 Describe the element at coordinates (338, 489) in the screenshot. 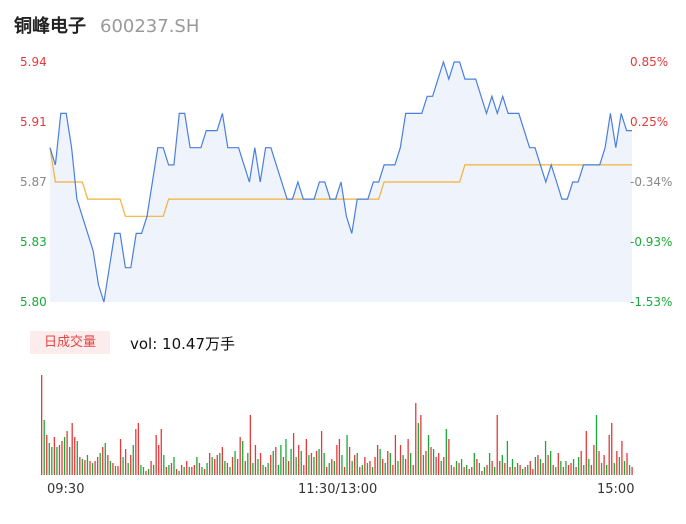

I see `x-tick-label: 11:30/13:00` at that location.